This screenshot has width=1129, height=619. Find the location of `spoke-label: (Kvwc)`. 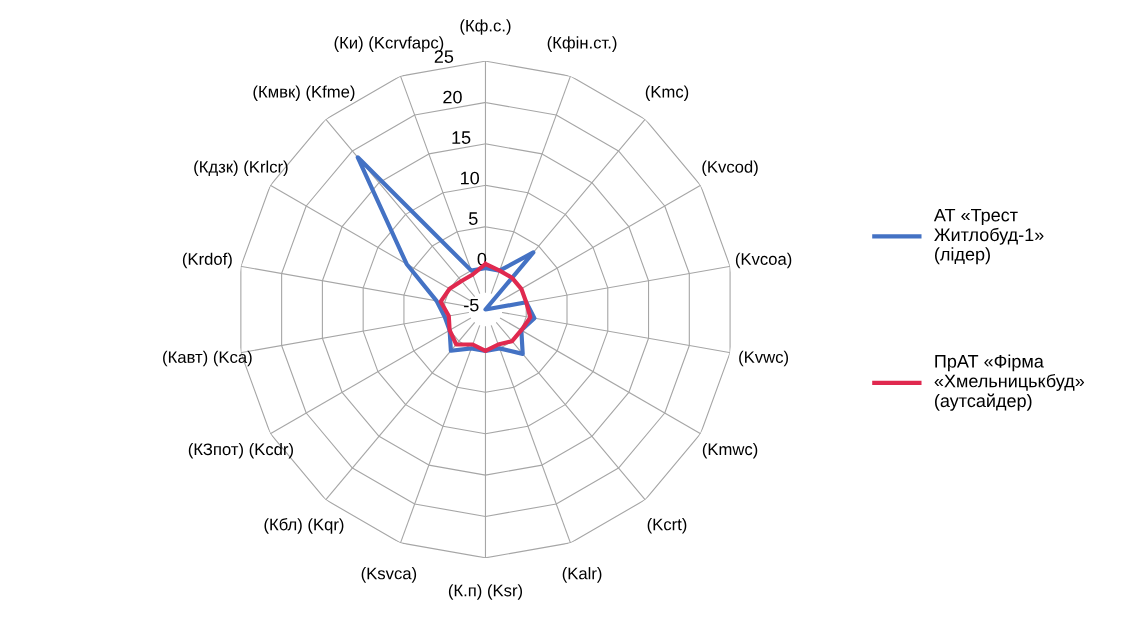

spoke-label: (Kvwc) is located at coordinates (764, 358).